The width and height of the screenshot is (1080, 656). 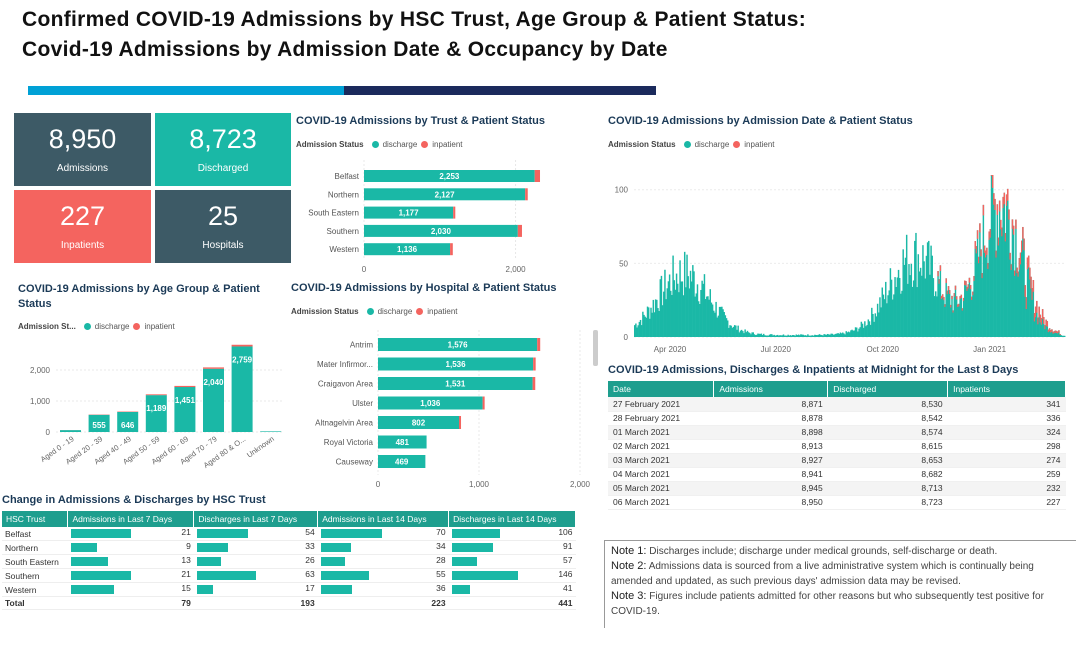 I want to click on kpi-admissions: 8,950 Admissions, so click(x=82, y=149).